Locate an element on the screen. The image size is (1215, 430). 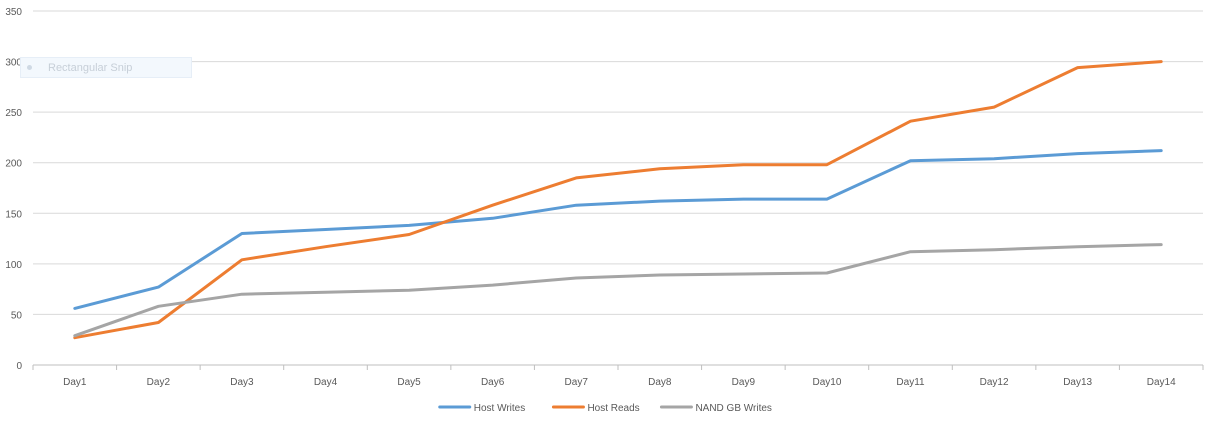
y-tick-label-50: 50 is located at coordinates (17, 315).